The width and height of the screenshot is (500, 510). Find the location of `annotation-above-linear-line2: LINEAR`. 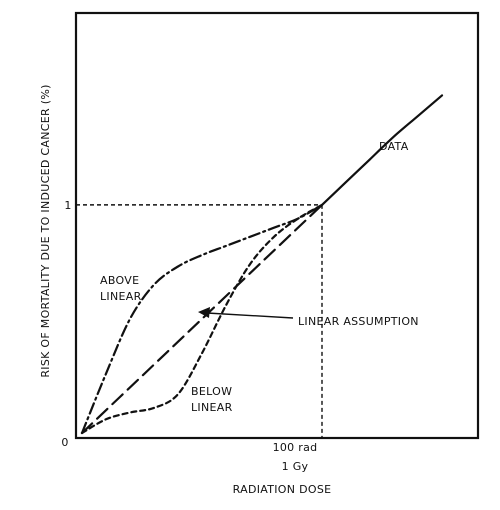

annotation-above-linear-line2: LINEAR is located at coordinates (121, 296).